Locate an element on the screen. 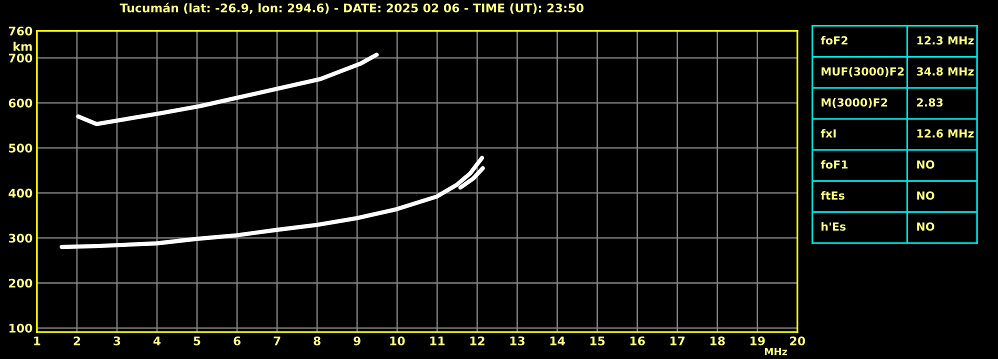 This screenshot has height=359, width=998. text: 2.83 is located at coordinates (929, 102).